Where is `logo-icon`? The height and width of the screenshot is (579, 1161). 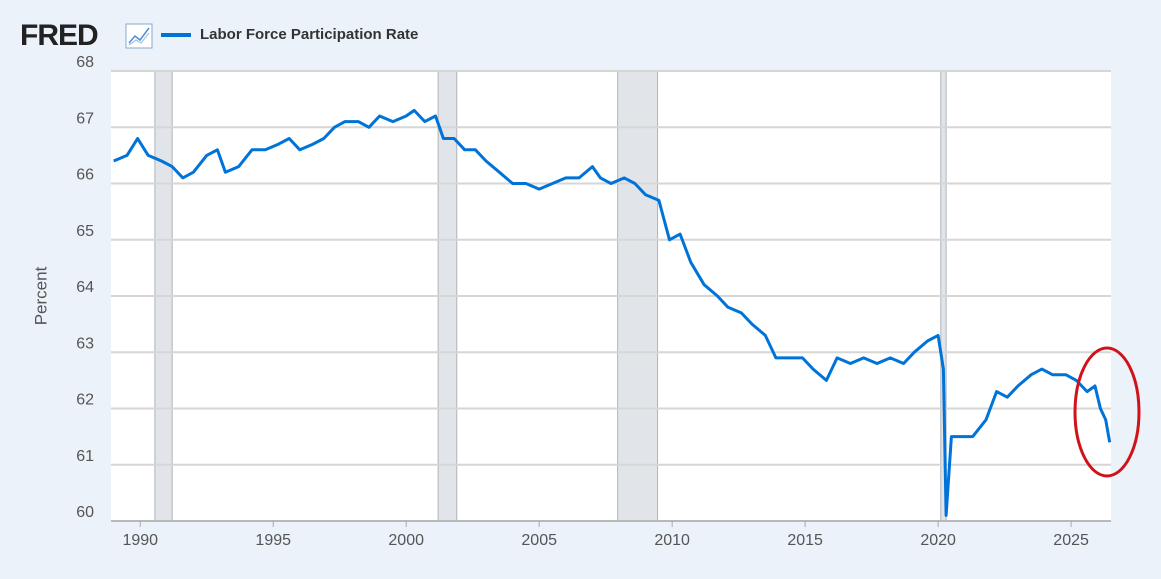 logo-icon is located at coordinates (139, 36).